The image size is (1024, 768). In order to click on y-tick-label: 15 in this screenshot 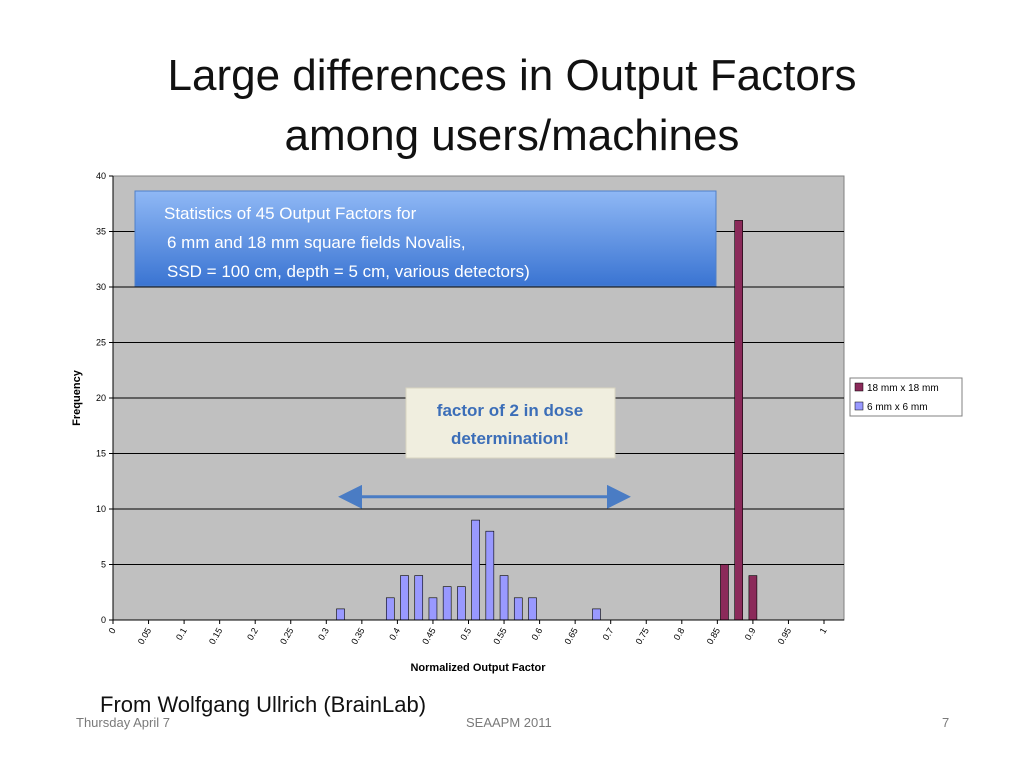, I will do `click(101, 454)`.